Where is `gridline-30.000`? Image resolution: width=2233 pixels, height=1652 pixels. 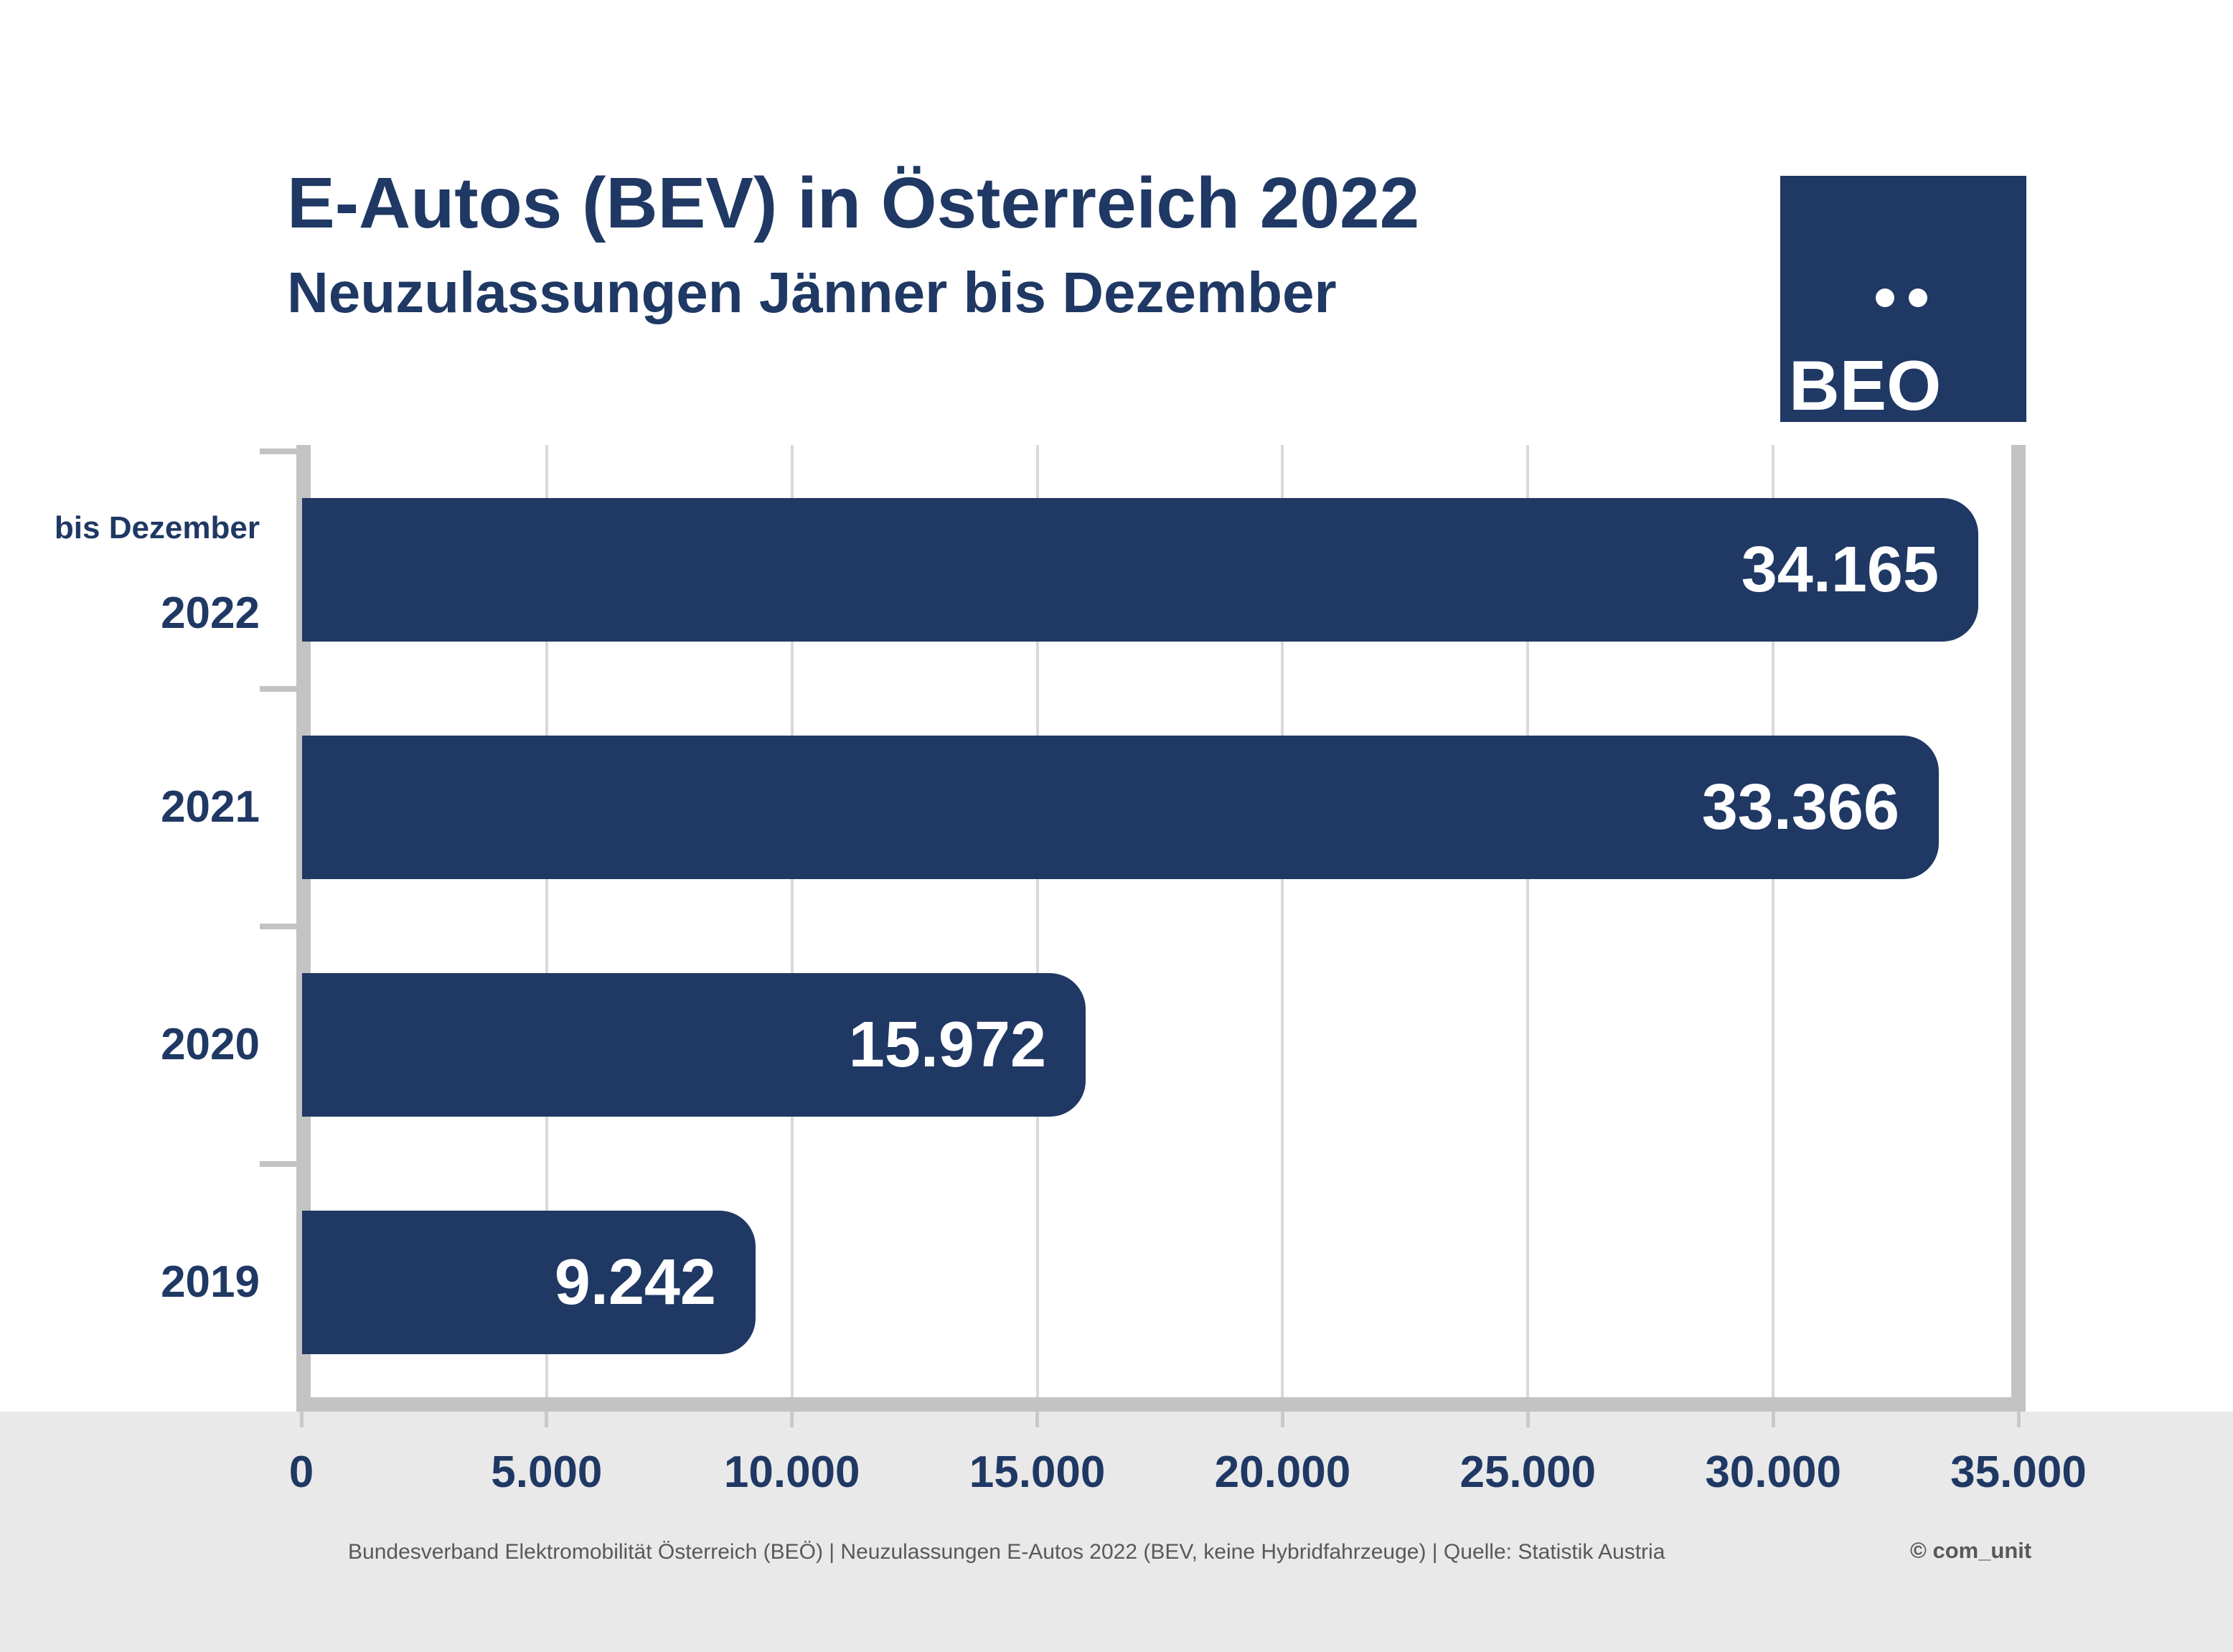 gridline-30.000 is located at coordinates (1773, 921).